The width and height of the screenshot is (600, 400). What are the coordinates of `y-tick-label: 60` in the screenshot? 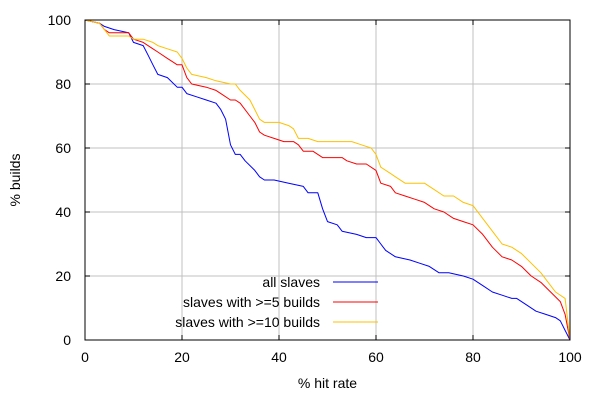 It's located at (63, 148).